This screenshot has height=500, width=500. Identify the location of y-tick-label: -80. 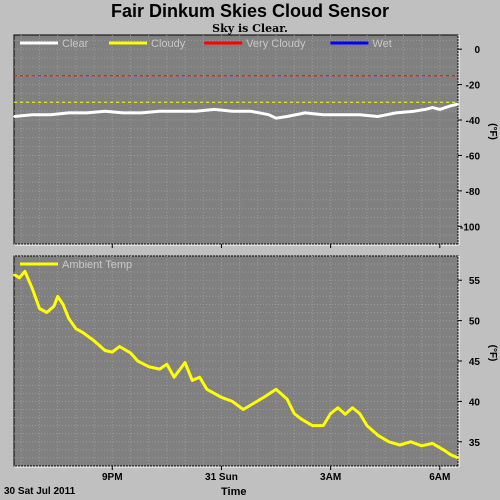
(473, 192).